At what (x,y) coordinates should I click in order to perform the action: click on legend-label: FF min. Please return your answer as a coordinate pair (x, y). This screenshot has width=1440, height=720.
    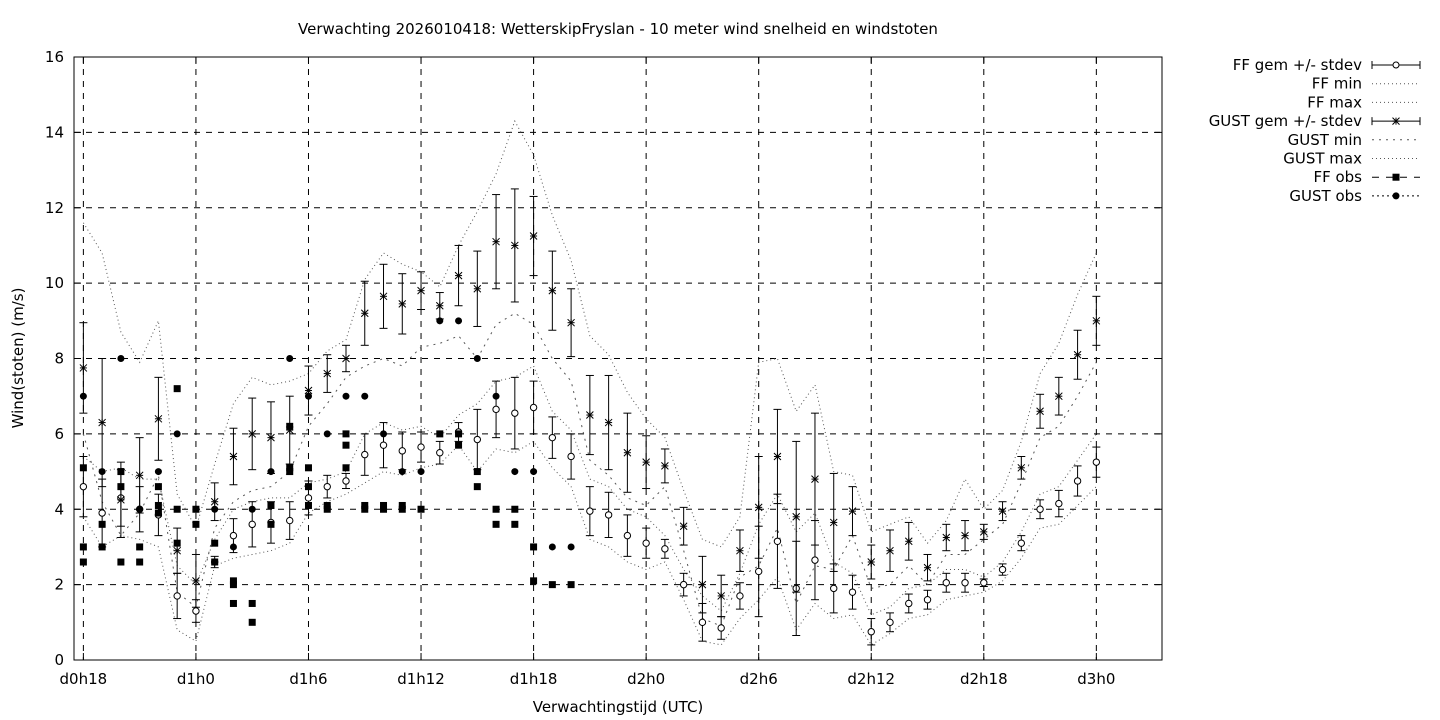
    Looking at the image, I should click on (1337, 84).